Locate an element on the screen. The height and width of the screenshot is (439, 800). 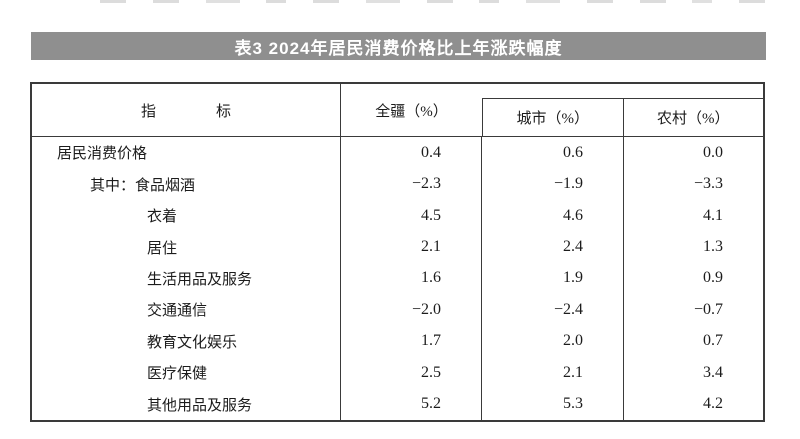
row-label: 衣着 is located at coordinates (186, 215).